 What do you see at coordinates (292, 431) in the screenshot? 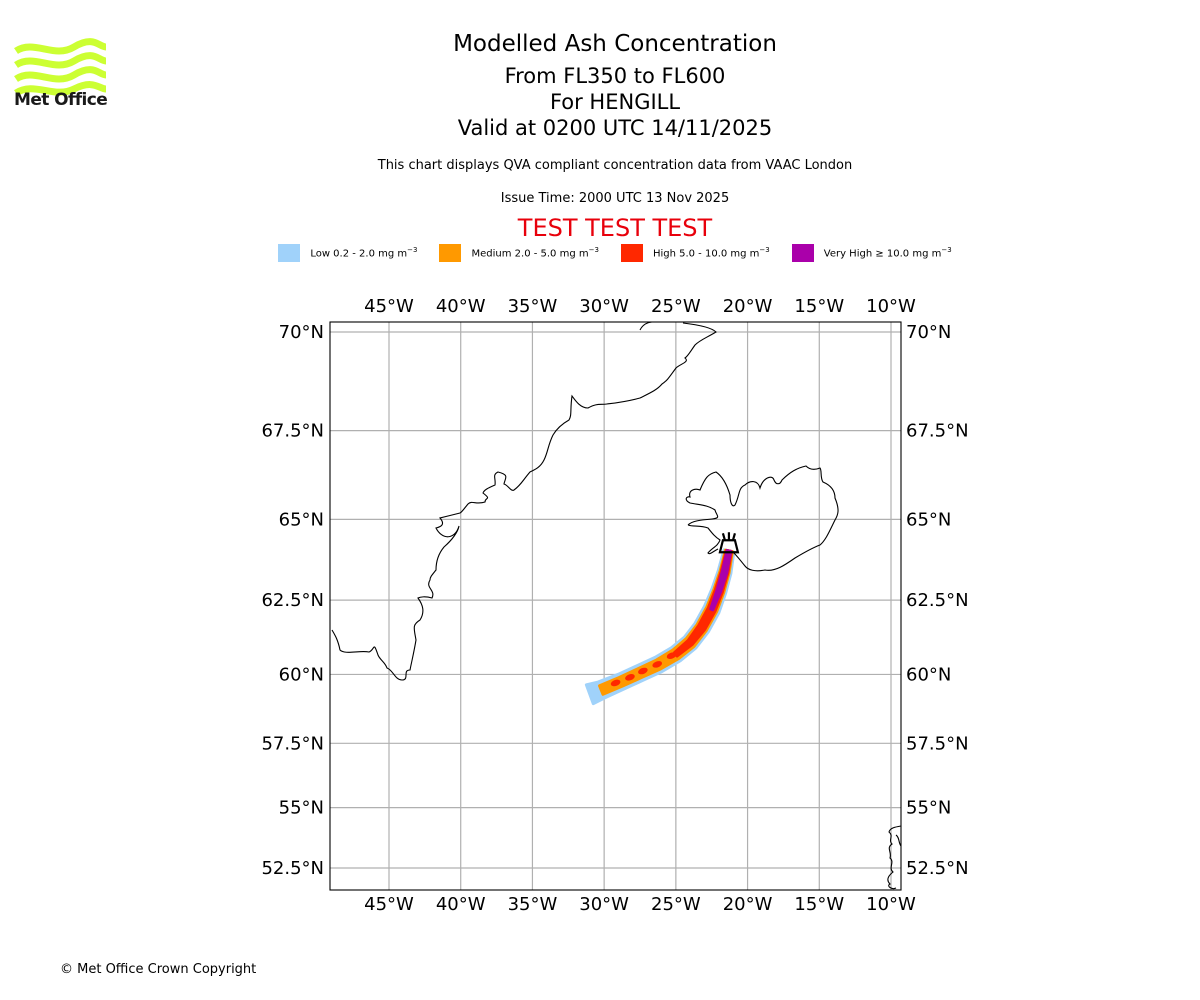
I see `lat-tick-label-left: 67.5°N` at bounding box center [292, 431].